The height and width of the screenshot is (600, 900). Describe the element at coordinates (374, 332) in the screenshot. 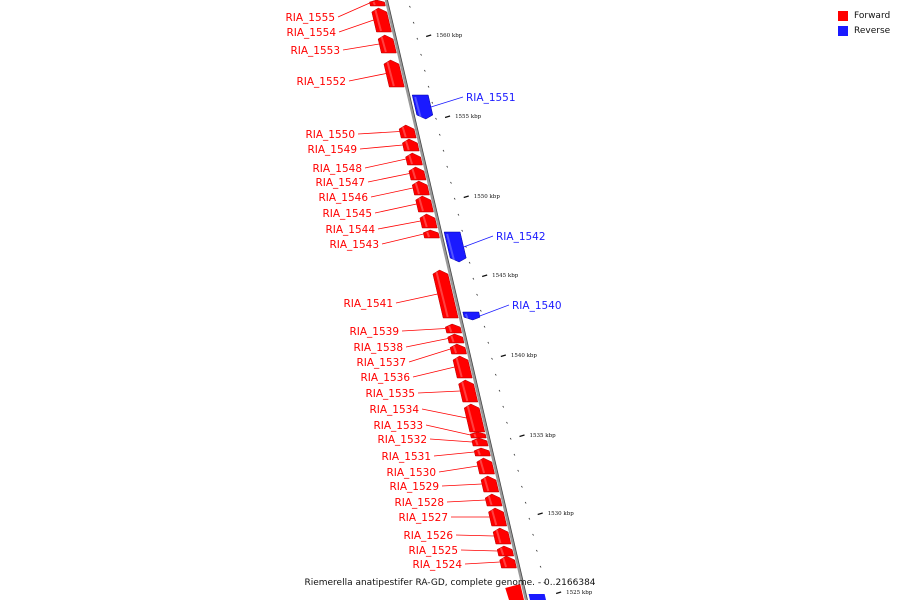

I see `gene-label-RIA_1539: RIA_1539` at that location.